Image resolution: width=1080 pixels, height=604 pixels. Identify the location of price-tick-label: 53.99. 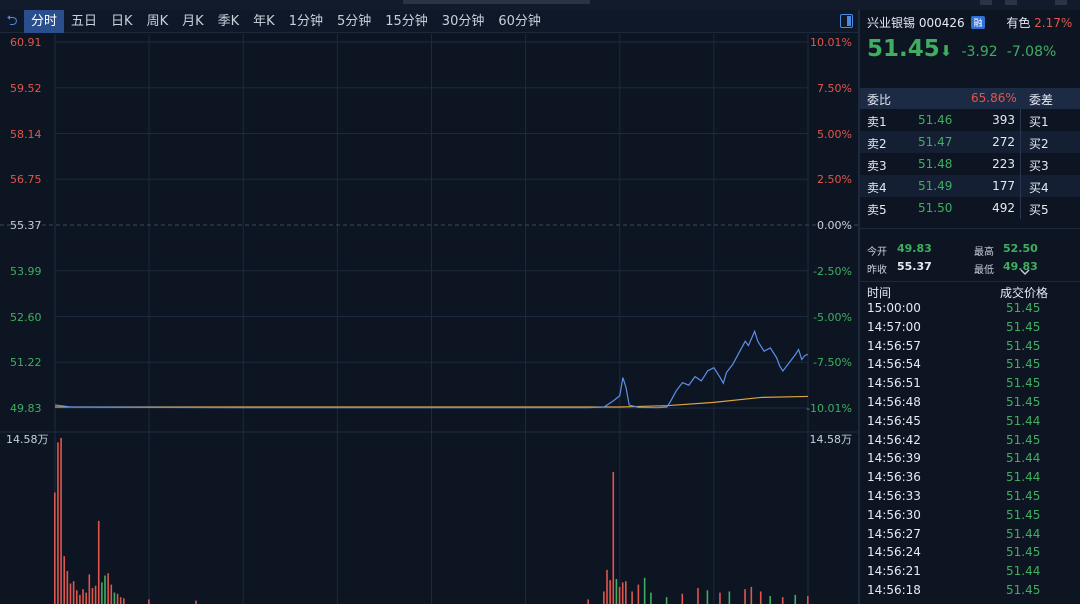
(26, 271).